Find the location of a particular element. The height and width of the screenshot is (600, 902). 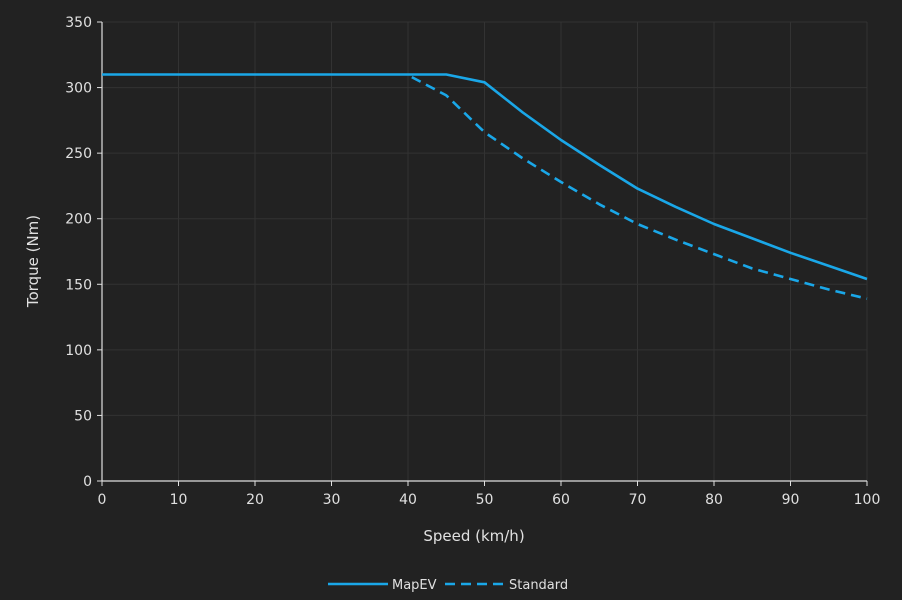

x-tick-label: 60 is located at coordinates (561, 500).